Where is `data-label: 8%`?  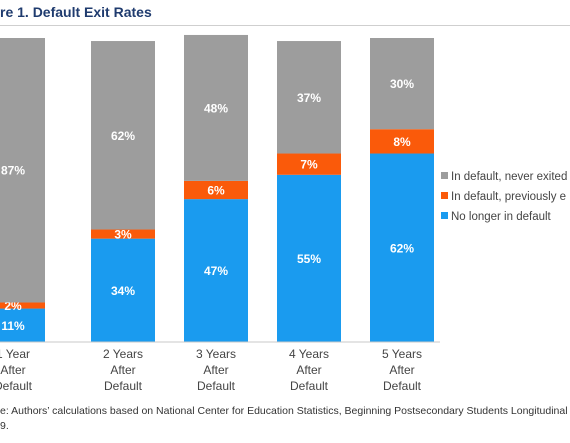 data-label: 8% is located at coordinates (402, 142).